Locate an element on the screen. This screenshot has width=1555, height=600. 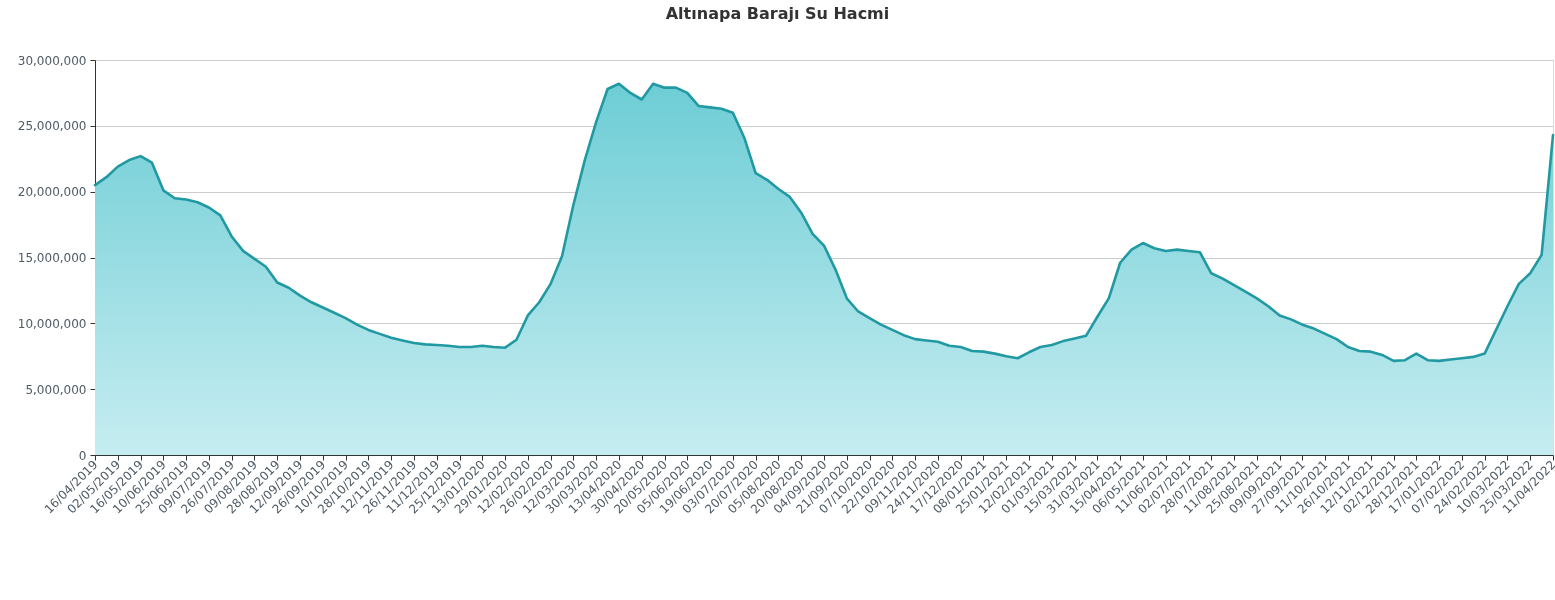
chart-title: Altınapa Barajı Su Hacmi is located at coordinates (777, 13).